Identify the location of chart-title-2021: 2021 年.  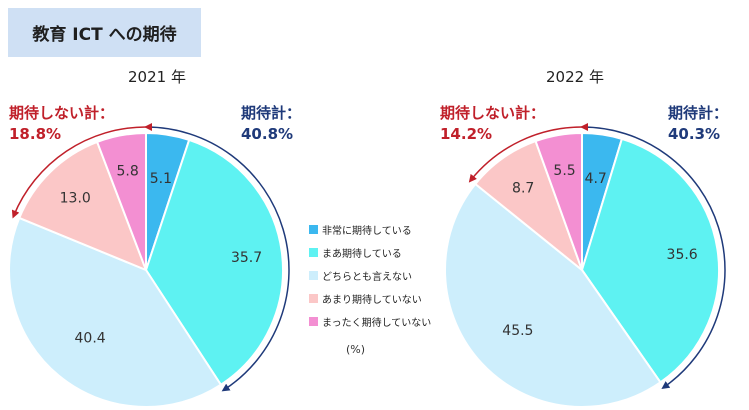
(157, 77).